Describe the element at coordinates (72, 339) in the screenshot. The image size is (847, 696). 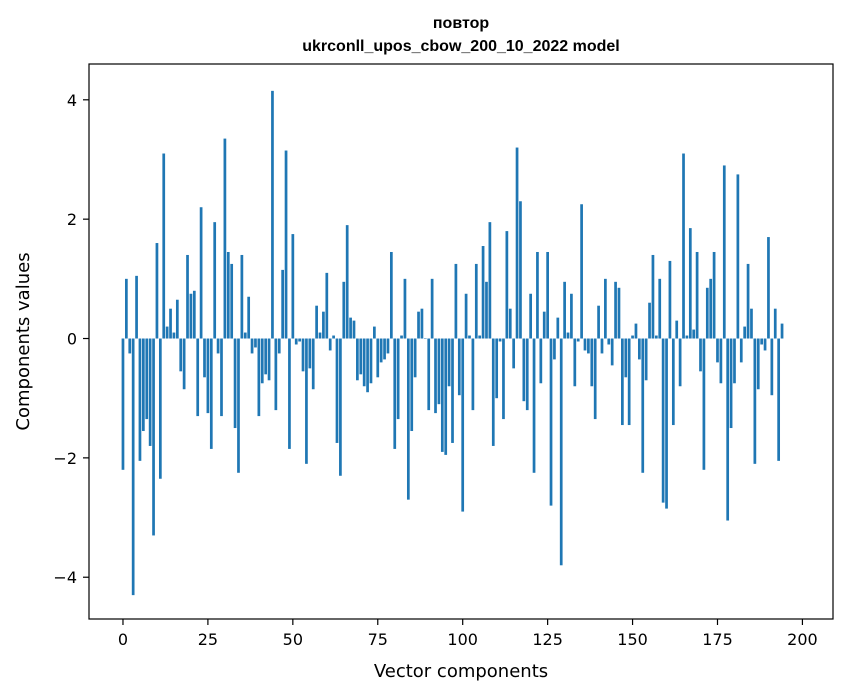
I see `y-tick-label: 0` at that location.